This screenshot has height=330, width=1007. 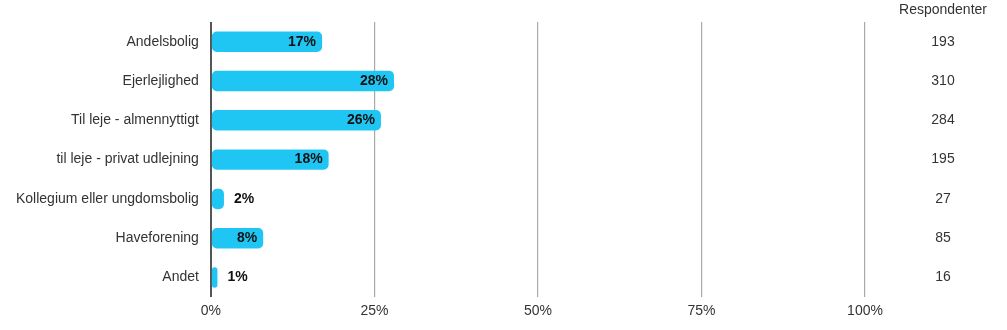 I want to click on data-label: 28%, so click(x=374, y=79).